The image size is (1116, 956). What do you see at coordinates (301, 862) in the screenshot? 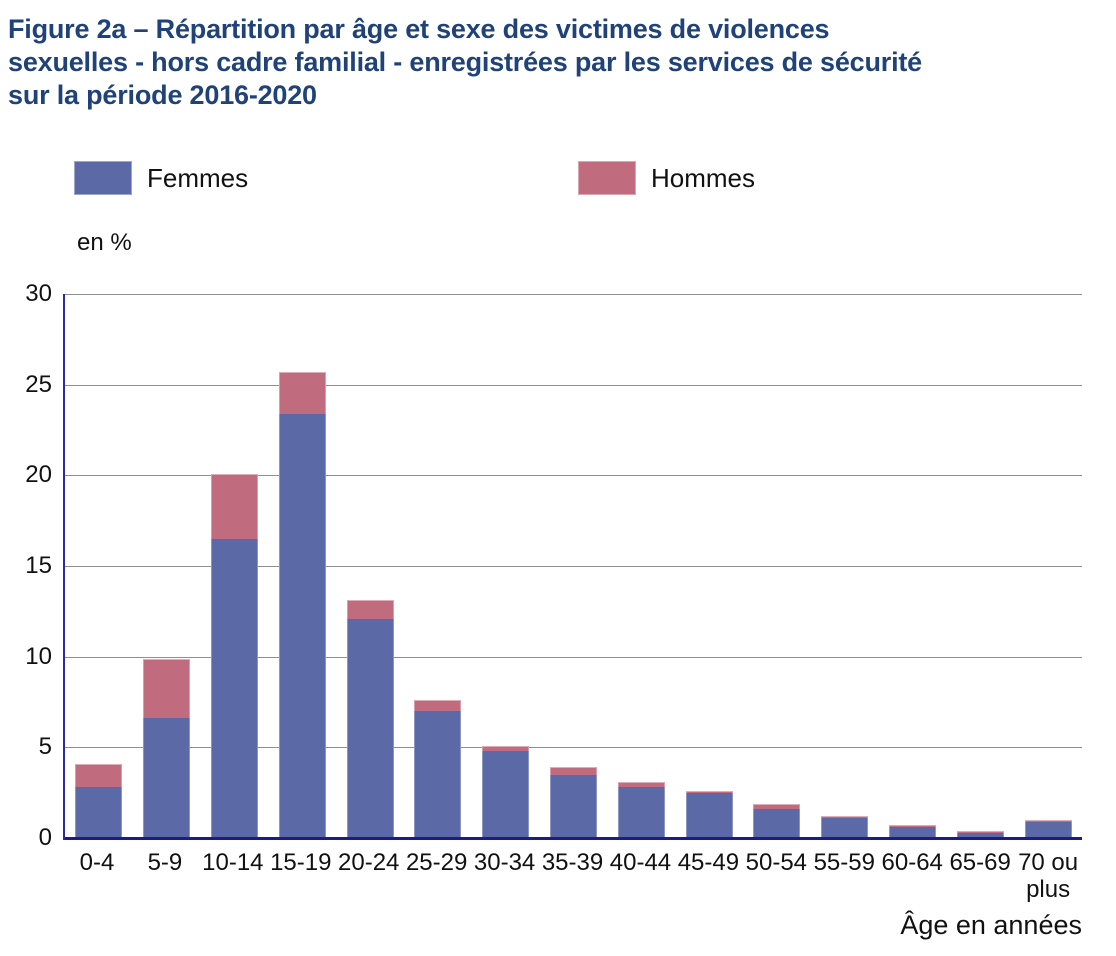
I see `x-tick-label-15-19: 15-19` at bounding box center [301, 862].